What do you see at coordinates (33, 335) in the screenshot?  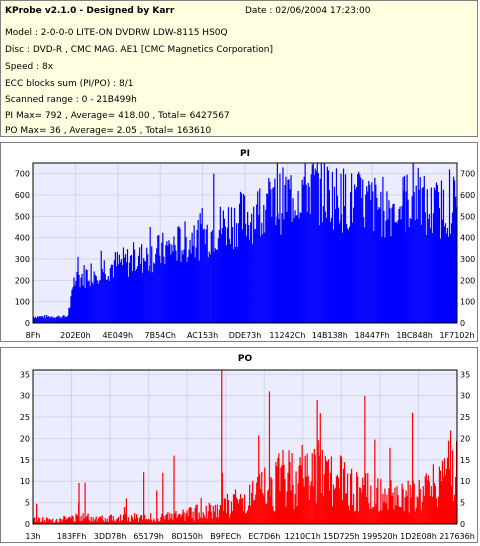 I see `x-tick-label: 8Fh` at bounding box center [33, 335].